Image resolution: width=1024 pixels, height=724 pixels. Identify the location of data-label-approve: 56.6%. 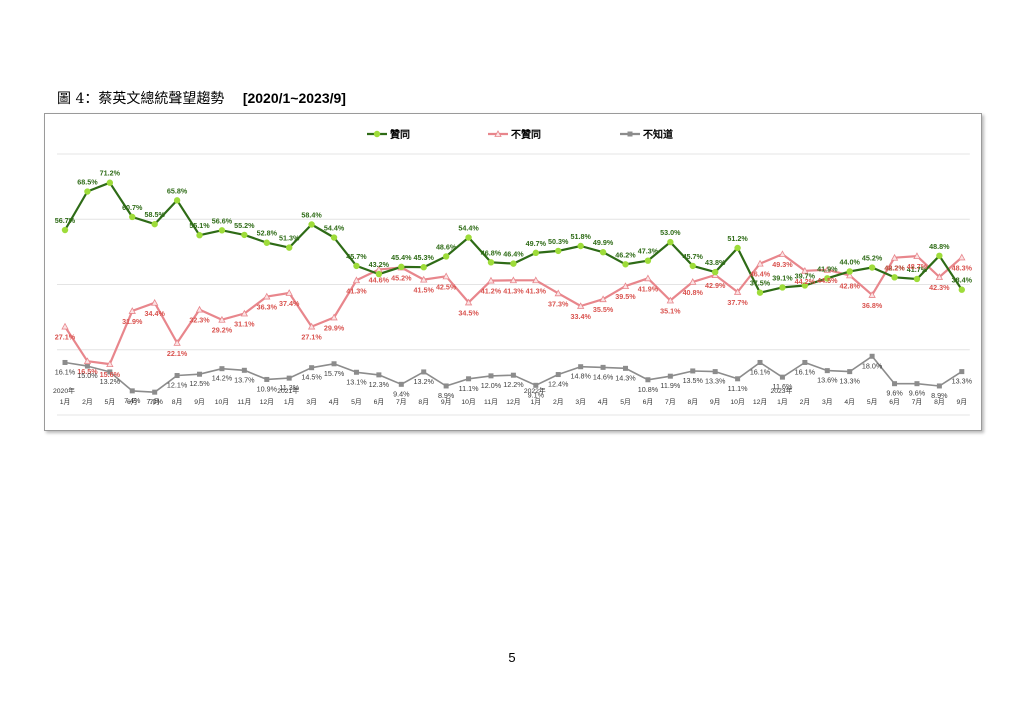
(222, 220).